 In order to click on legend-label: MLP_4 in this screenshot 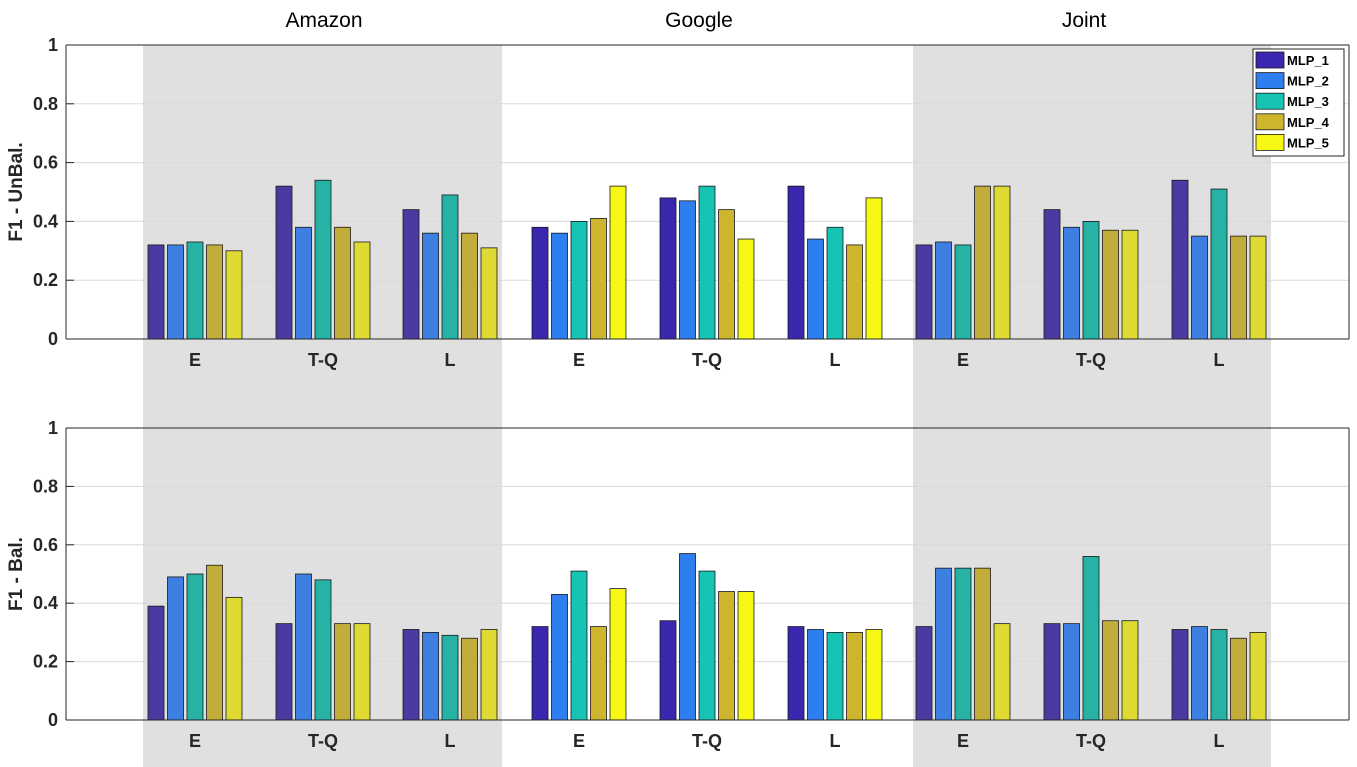, I will do `click(1308, 122)`.